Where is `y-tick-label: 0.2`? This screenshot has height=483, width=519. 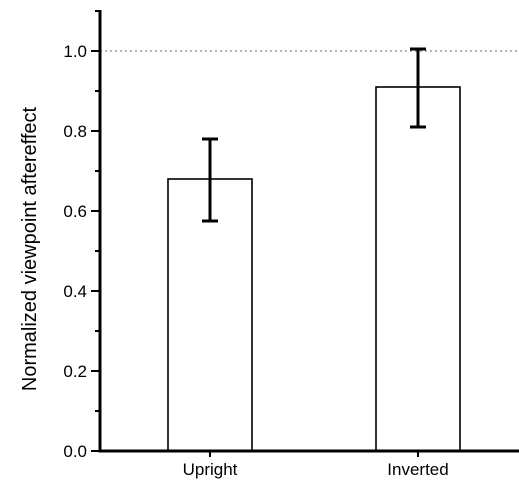 y-tick-label: 0.2 is located at coordinates (75, 371).